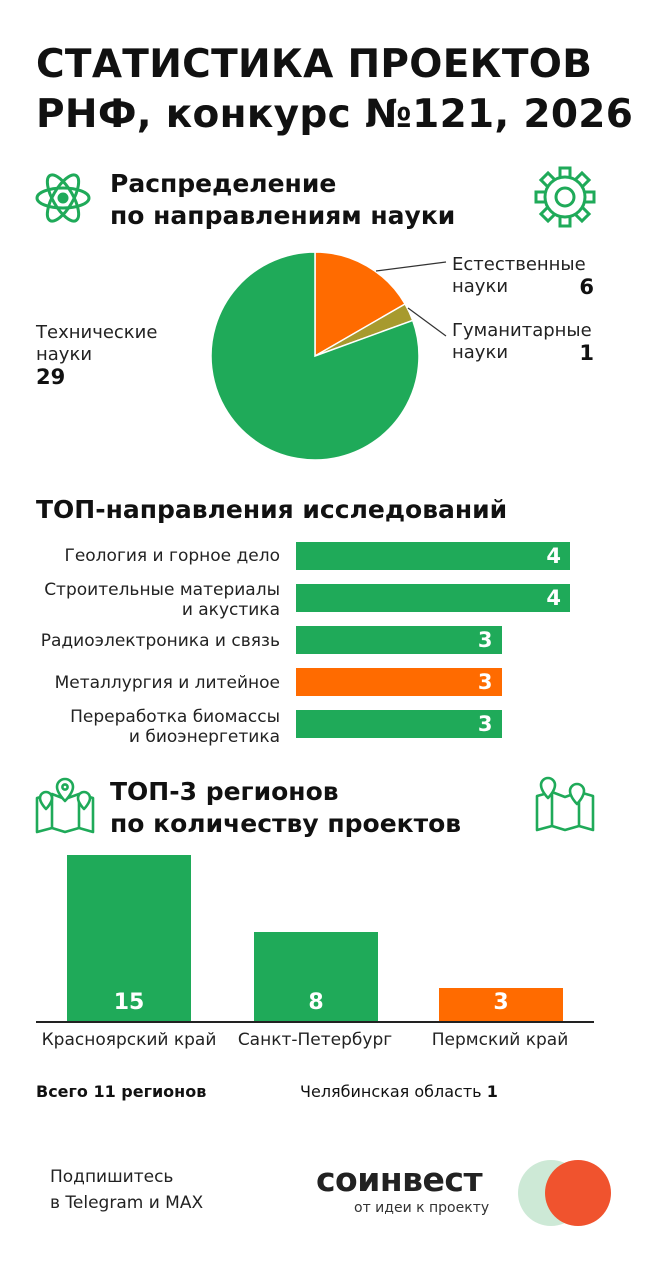 Image resolution: width=652 pixels, height=1273 pixels. What do you see at coordinates (272, 509) in the screenshot?
I see `section-top-directions-title: ТОП-направления исследований` at bounding box center [272, 509].